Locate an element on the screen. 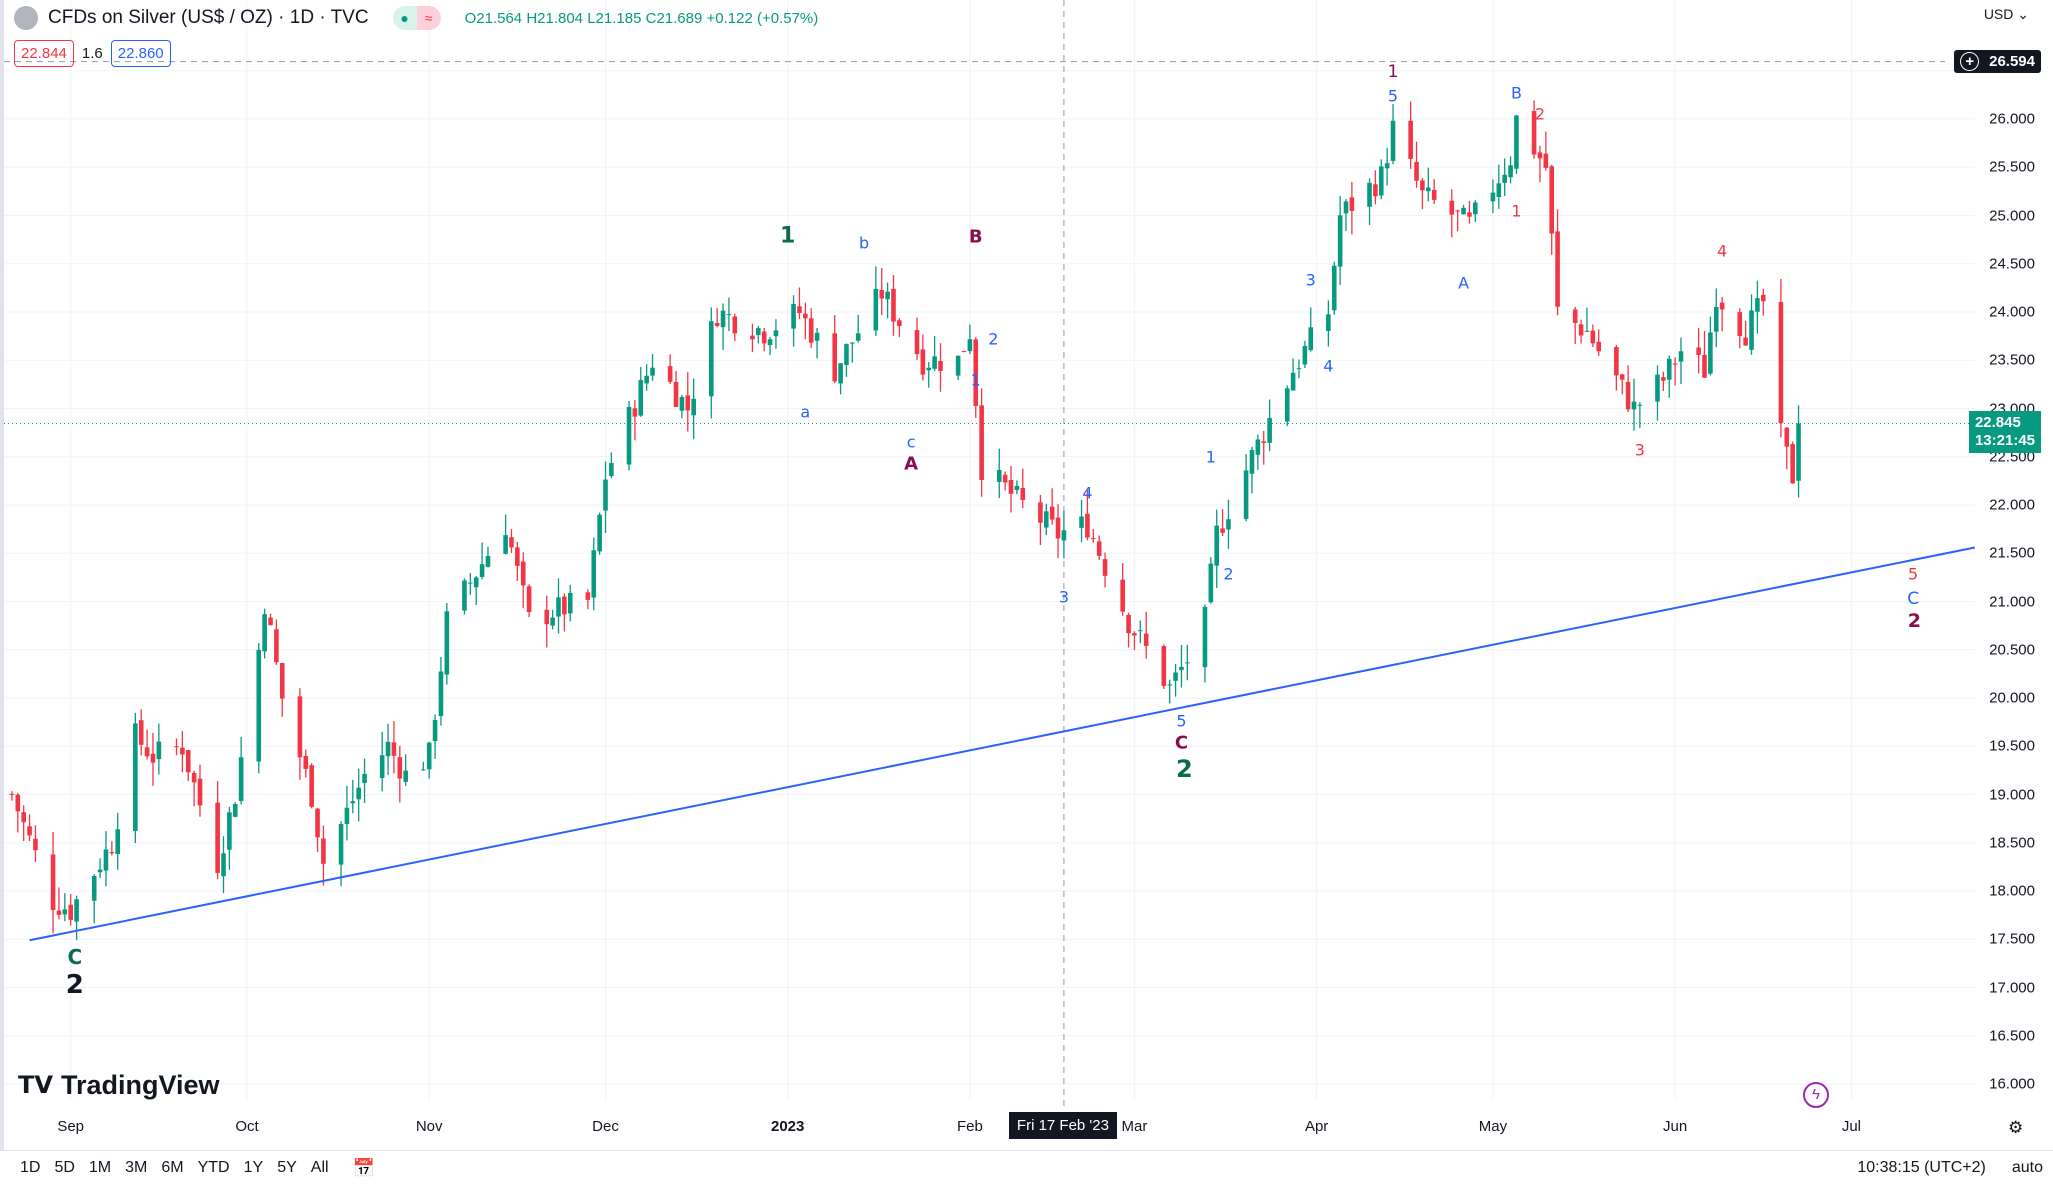 This screenshot has height=1185, width=2053. market-status: ● ≈ is located at coordinates (416, 18).